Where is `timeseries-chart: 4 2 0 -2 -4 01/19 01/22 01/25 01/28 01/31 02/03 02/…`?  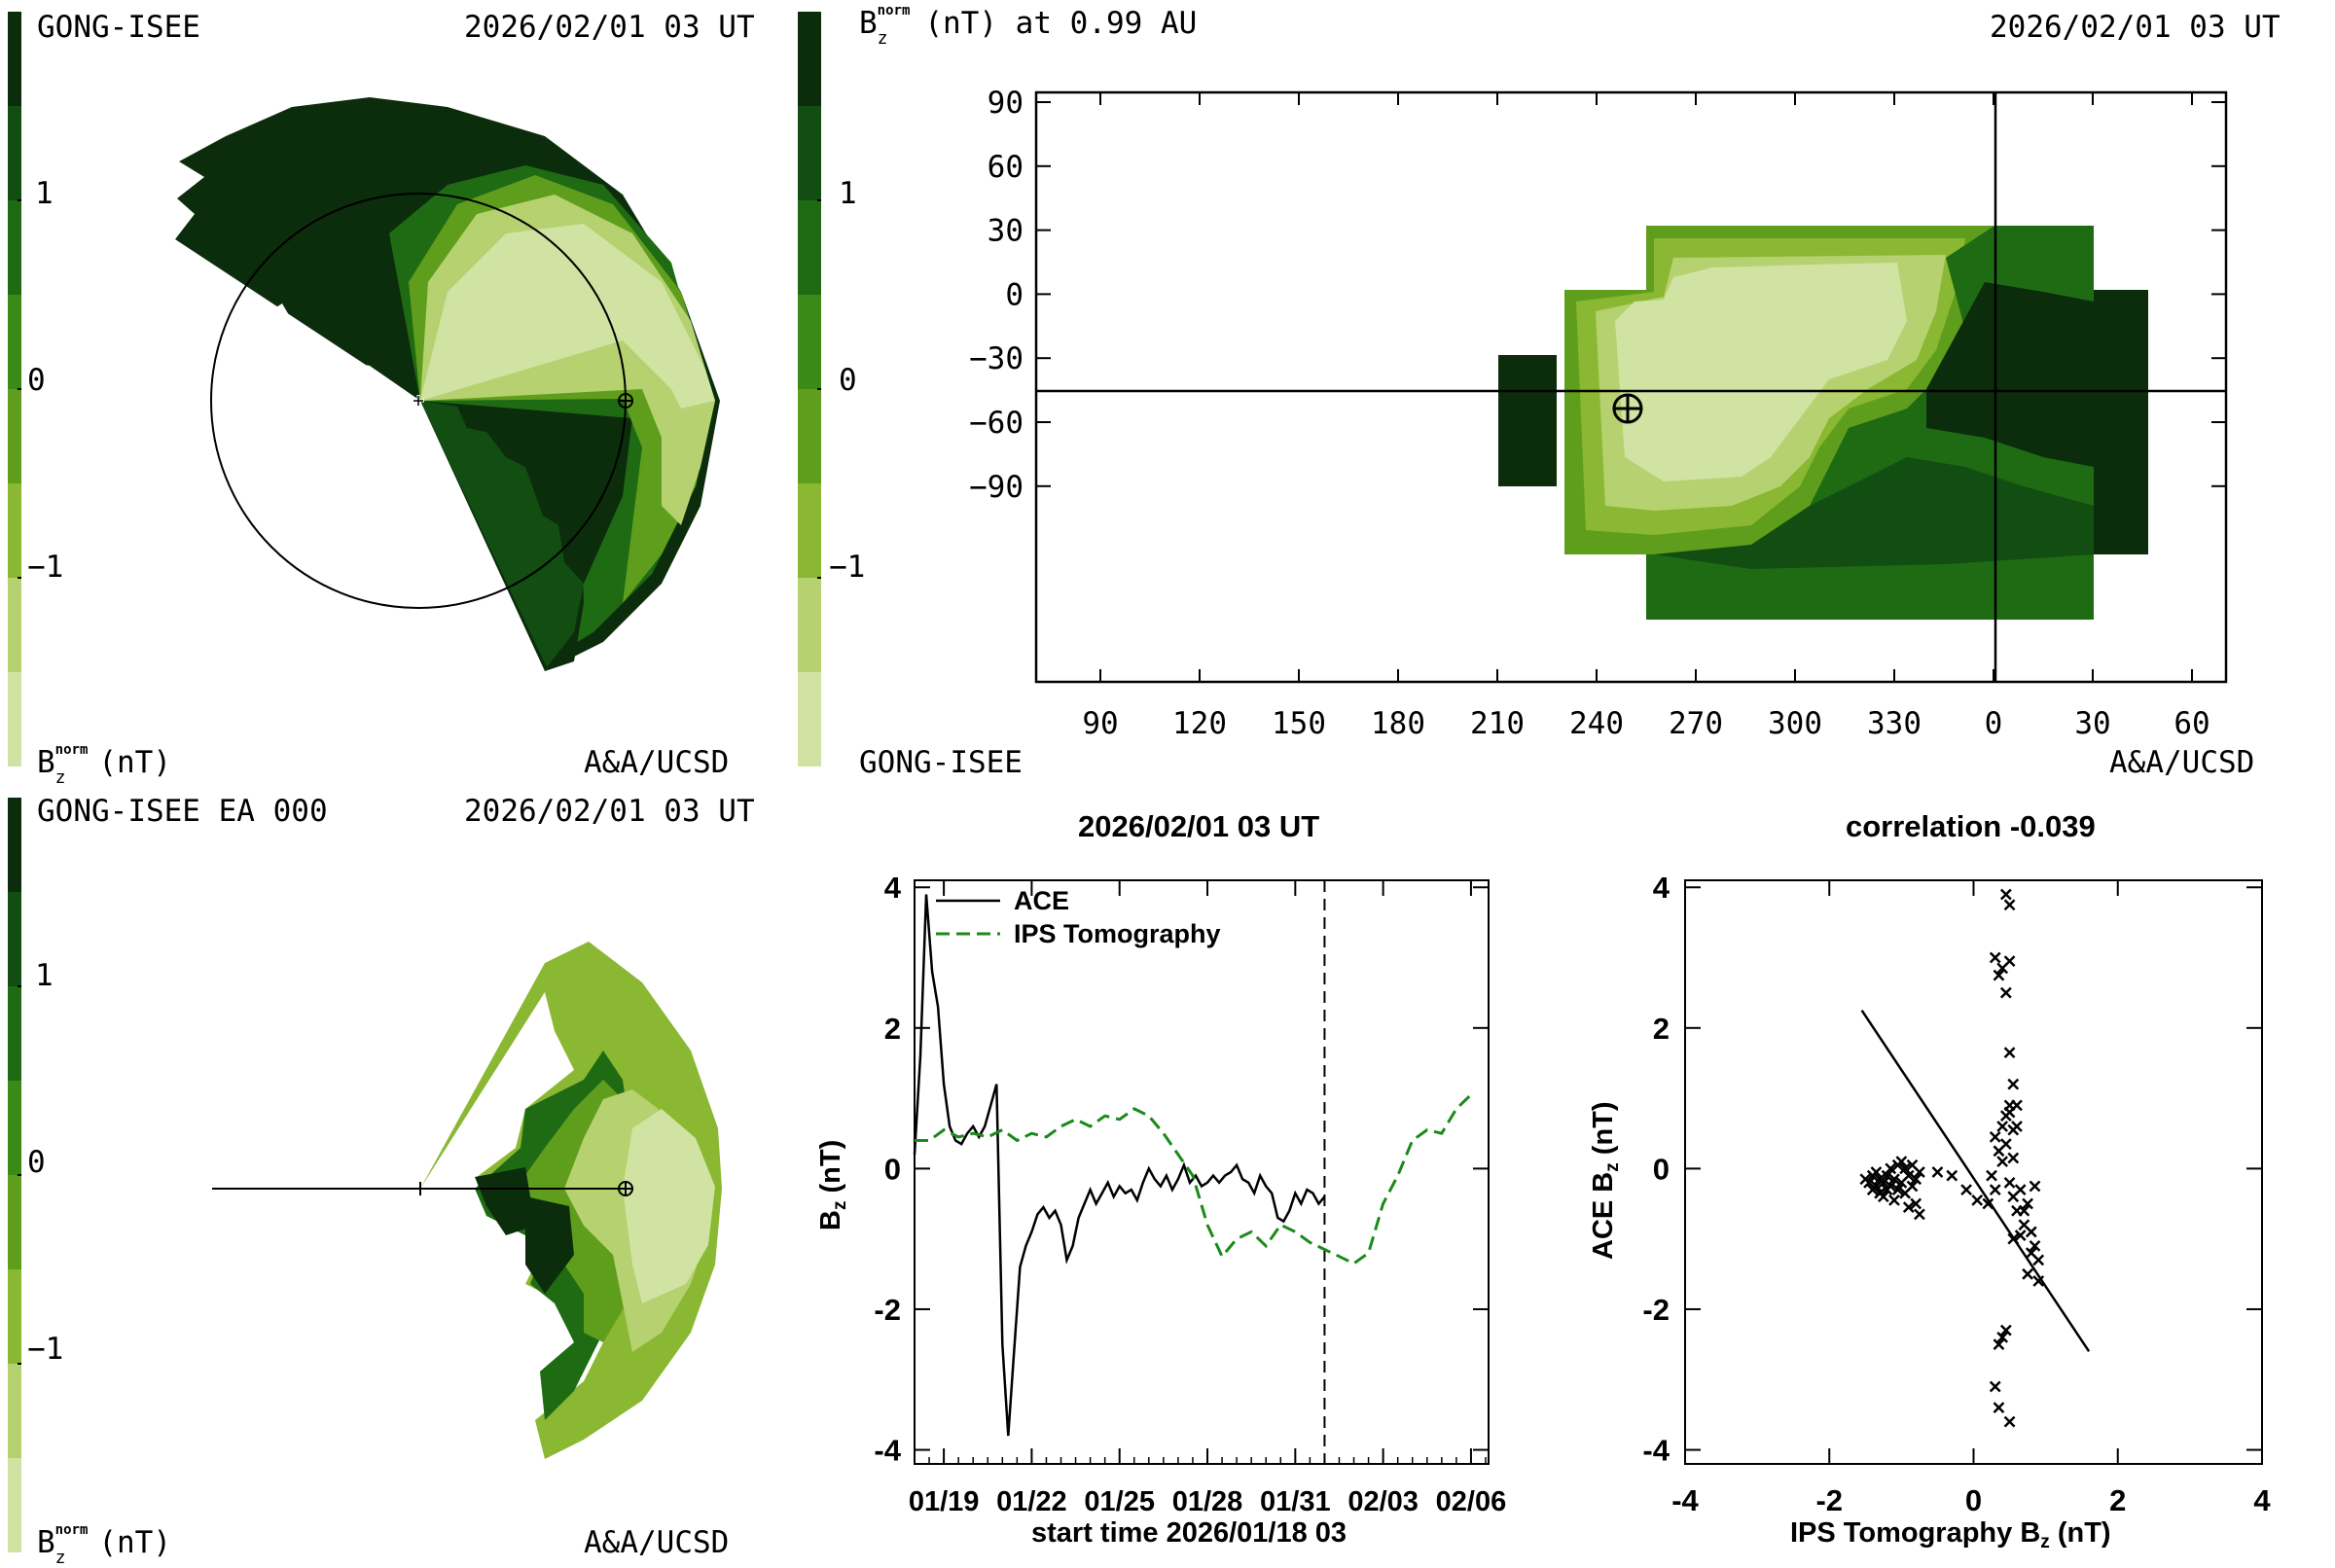 timeseries-chart: 4 2 0 -2 -4 01/19 01/22 01/25 01/28 01/31 02/03 02/… is located at coordinates (1190, 1194).